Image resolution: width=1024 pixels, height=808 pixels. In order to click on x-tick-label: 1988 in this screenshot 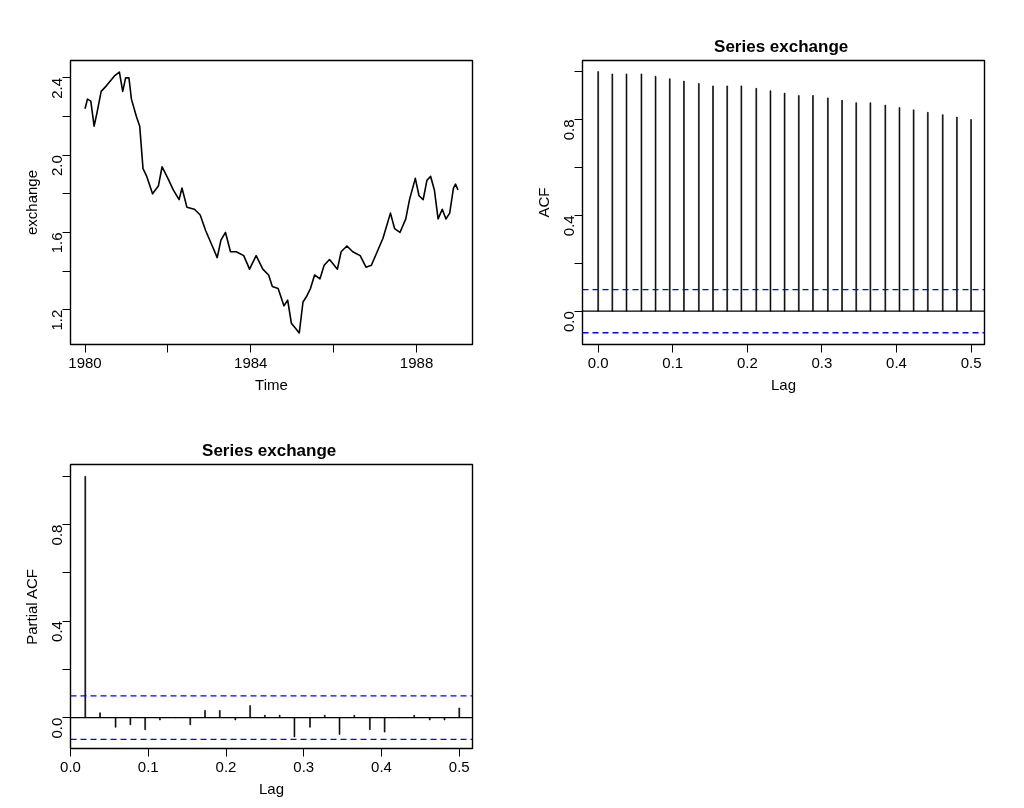, I will do `click(416, 362)`.